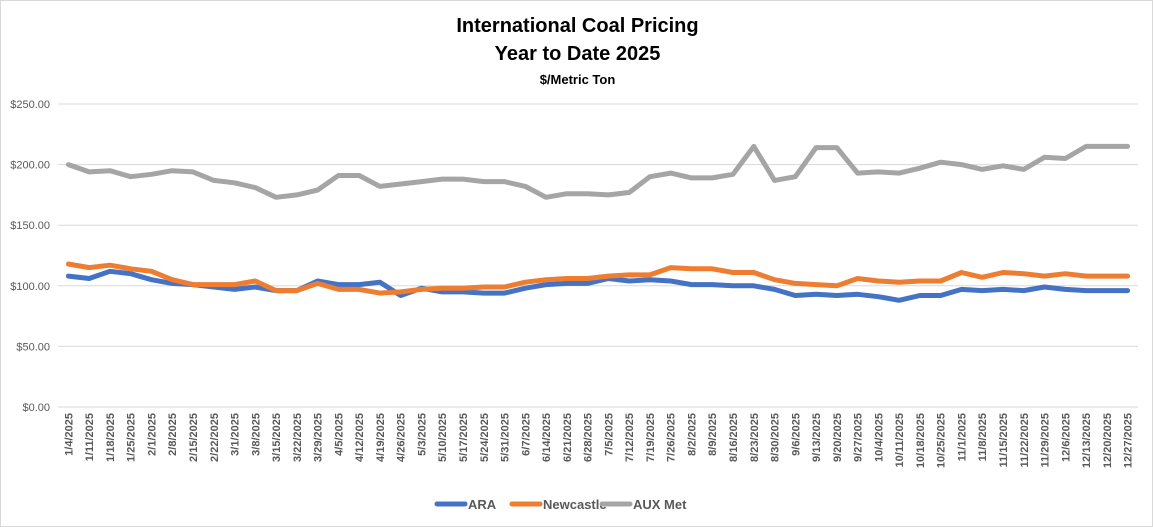 The width and height of the screenshot is (1153, 527). What do you see at coordinates (838, 437) in the screenshot?
I see `x-tick-label: 9/20/2025` at bounding box center [838, 437].